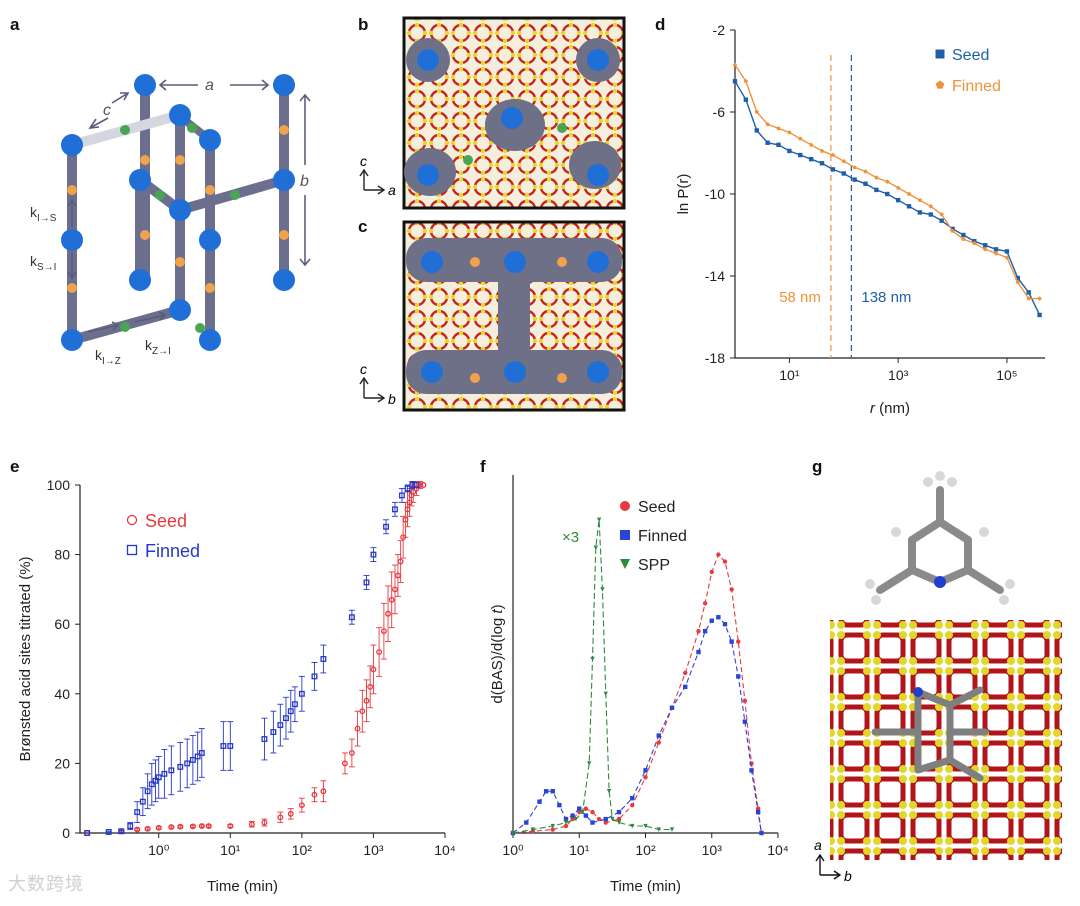 This screenshot has height=906, width=1080. What do you see at coordinates (940, 54) in the screenshot?
I see `chart-d-legend-marker` at bounding box center [940, 54].